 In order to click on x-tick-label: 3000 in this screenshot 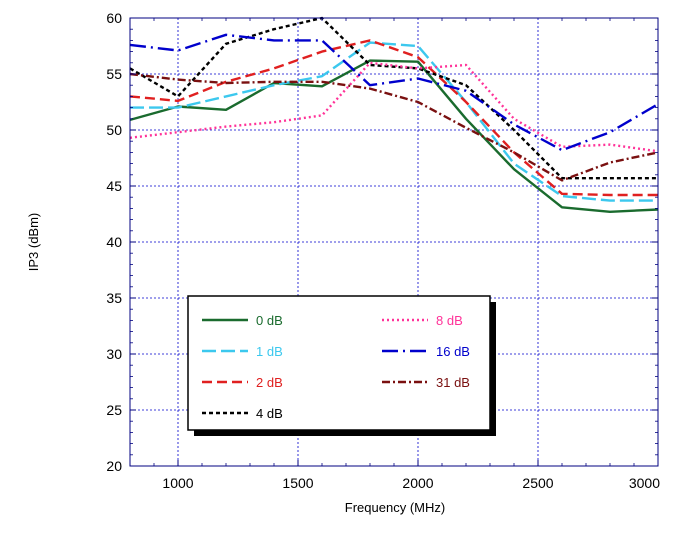, I will do `click(644, 483)`.